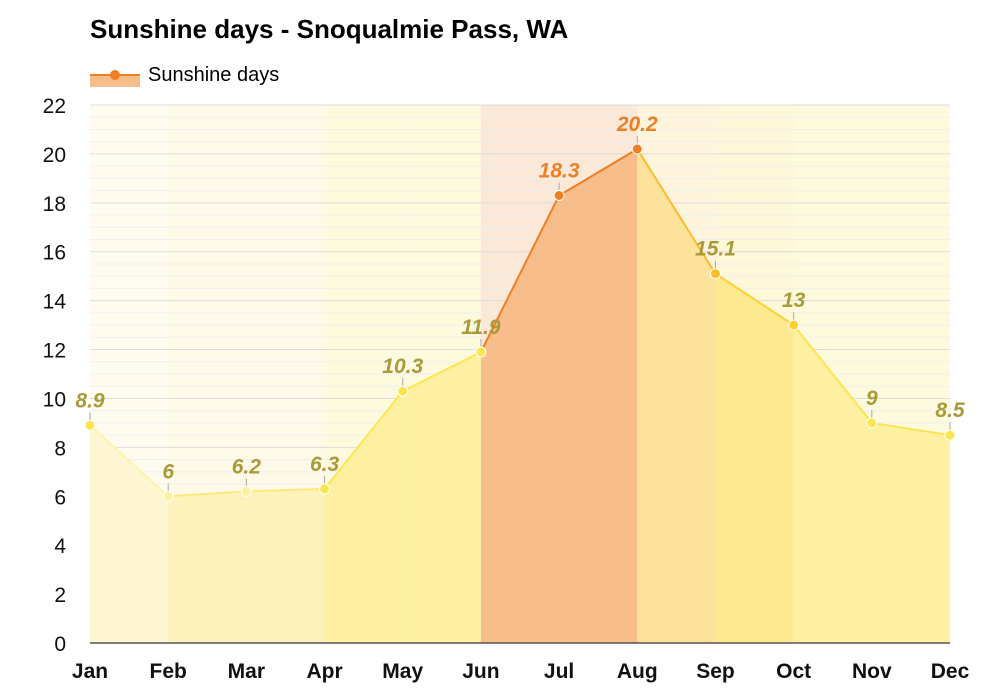  What do you see at coordinates (54, 155) in the screenshot?
I see `y-tick-label: 20` at bounding box center [54, 155].